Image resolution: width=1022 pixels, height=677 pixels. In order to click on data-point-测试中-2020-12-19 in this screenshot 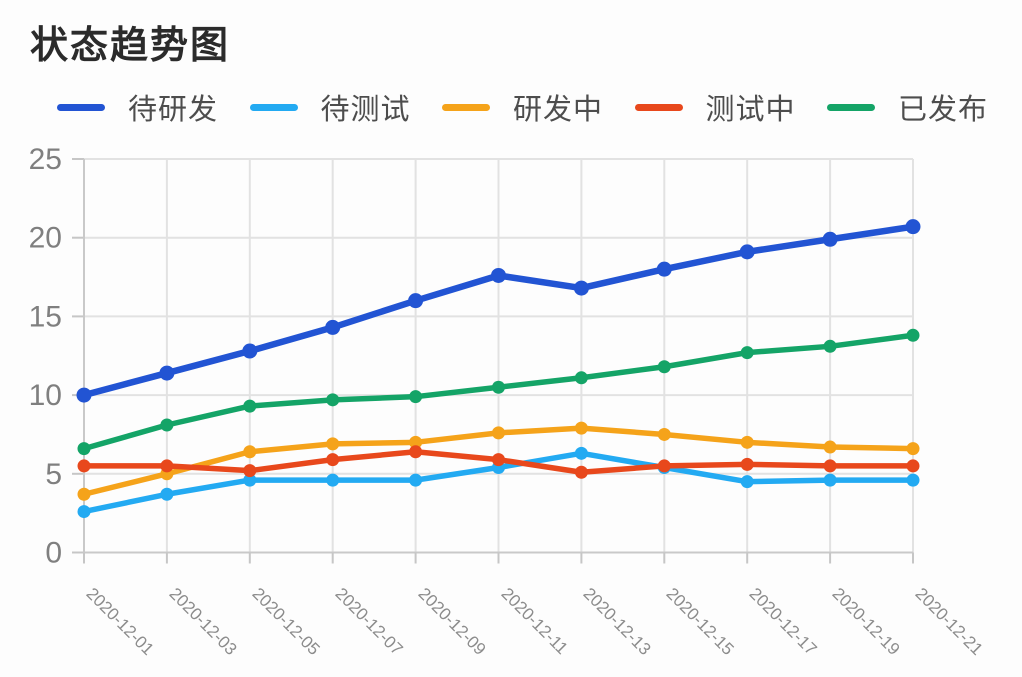, I will do `click(830, 466)`.